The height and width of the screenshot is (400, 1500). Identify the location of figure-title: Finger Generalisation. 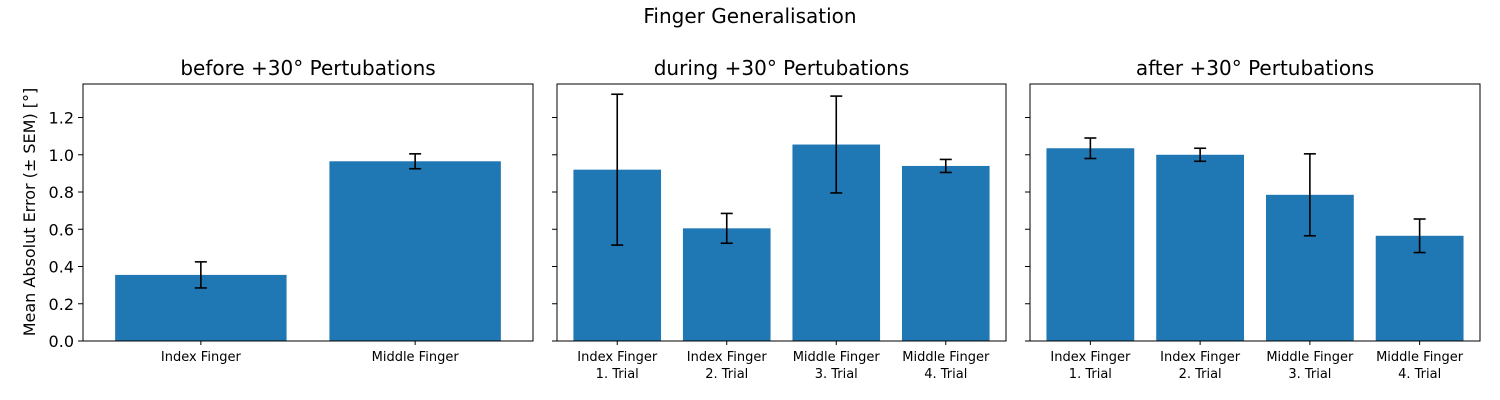
(749, 16).